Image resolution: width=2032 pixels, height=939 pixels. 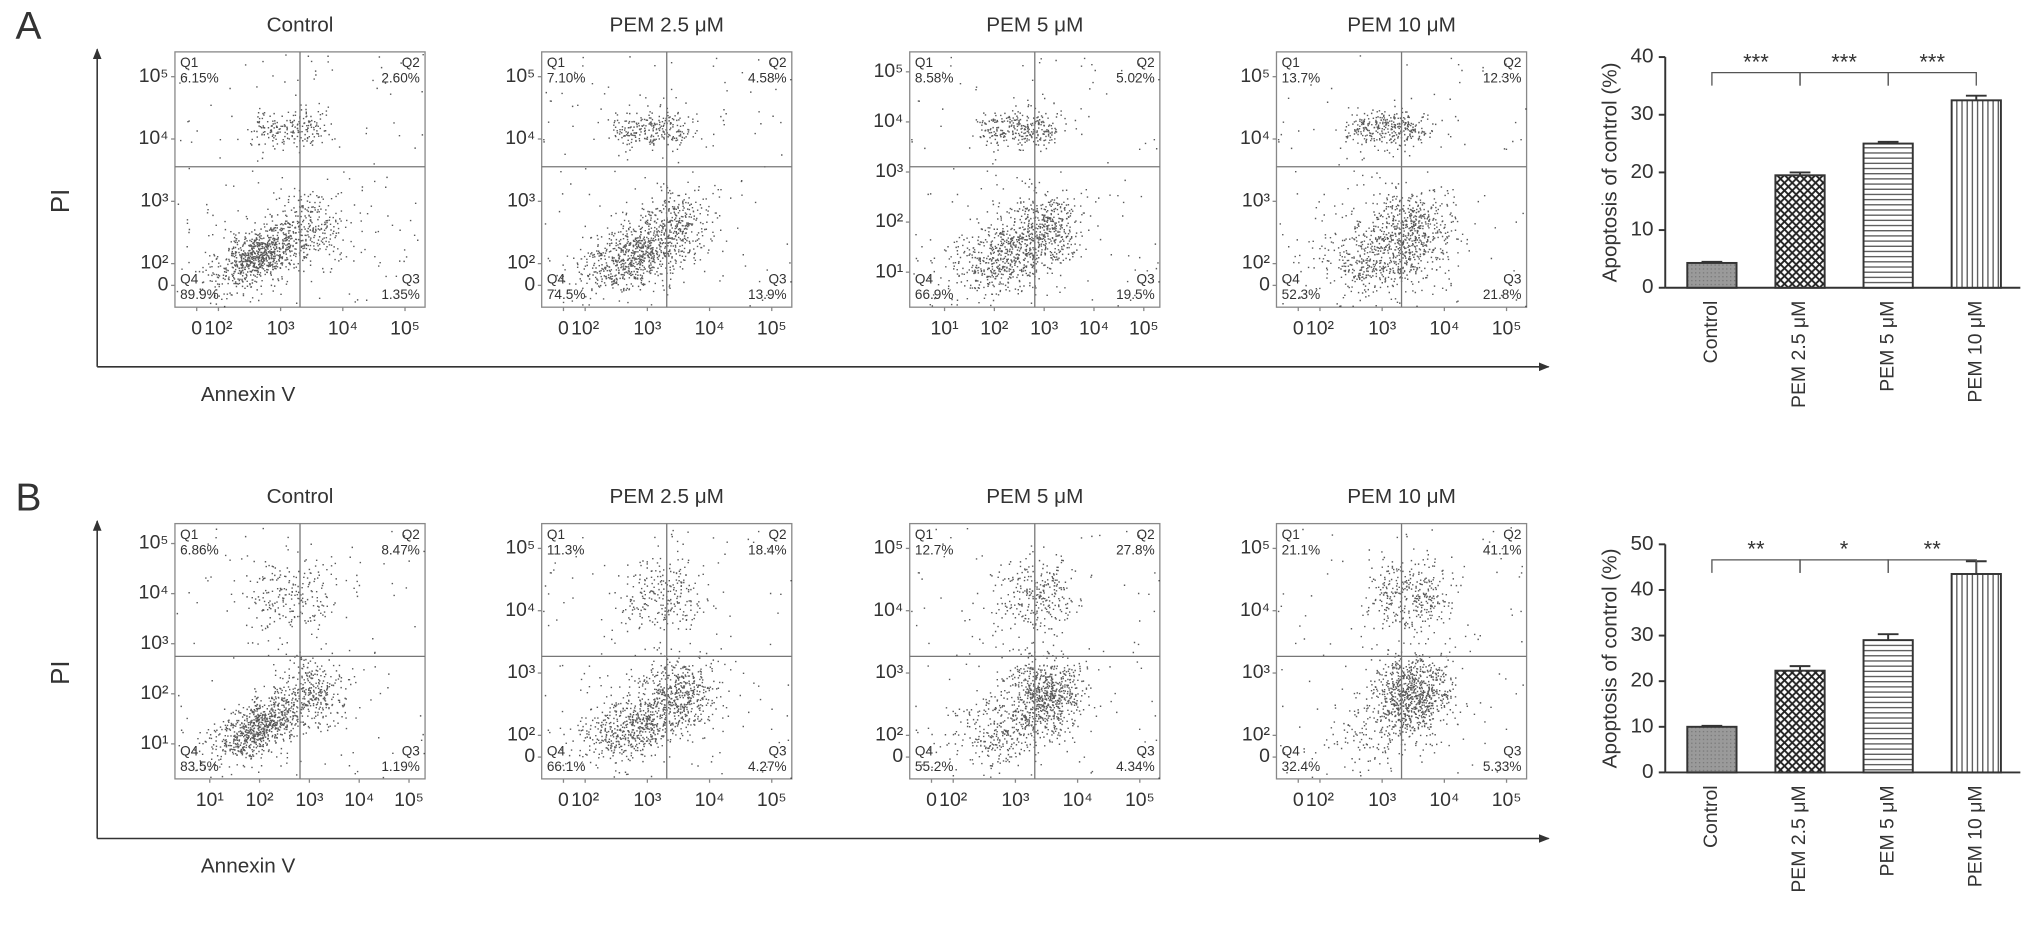 What do you see at coordinates (1975, 836) in the screenshot?
I see `x-tick-label: PEM 10 μM` at bounding box center [1975, 836].